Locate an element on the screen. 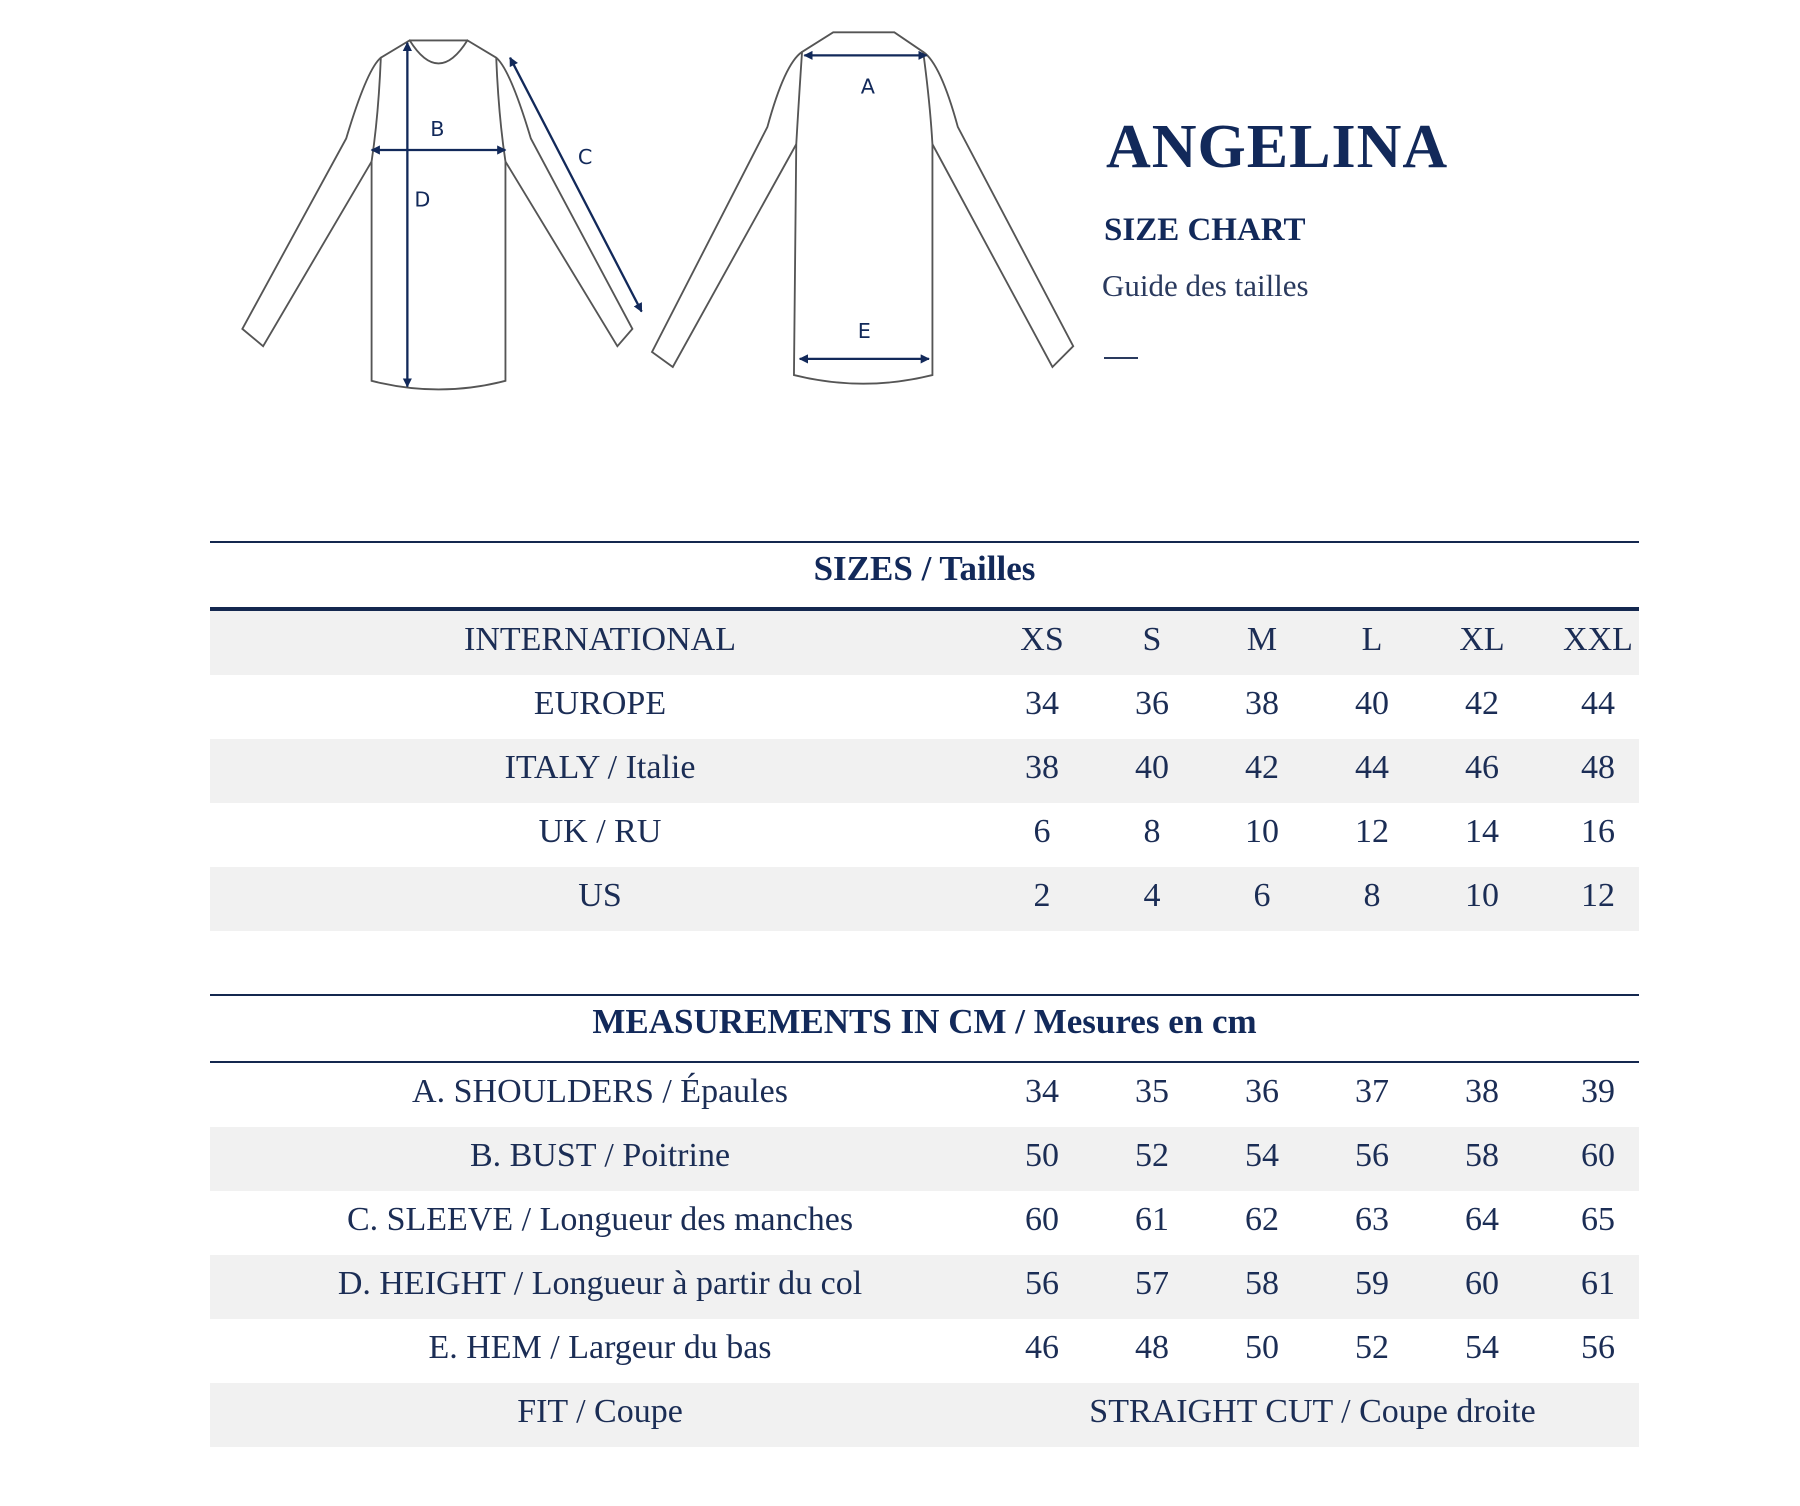 Image resolution: width=1800 pixels, height=1506 pixels. label-c: C is located at coordinates (585, 157).